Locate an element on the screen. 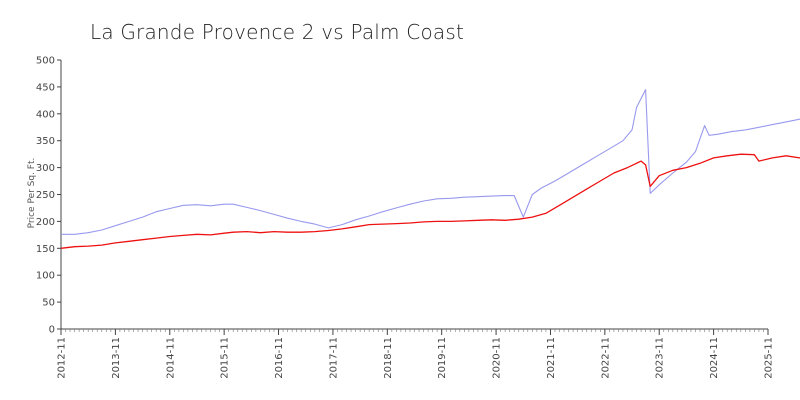  x-tick-label: 2021-11 is located at coordinates (551, 358).